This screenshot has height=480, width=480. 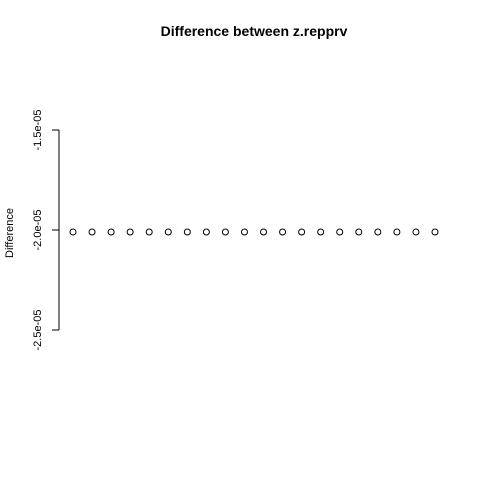 What do you see at coordinates (38, 130) in the screenshot?
I see `y-tick-label: -1.5e-05` at bounding box center [38, 130].